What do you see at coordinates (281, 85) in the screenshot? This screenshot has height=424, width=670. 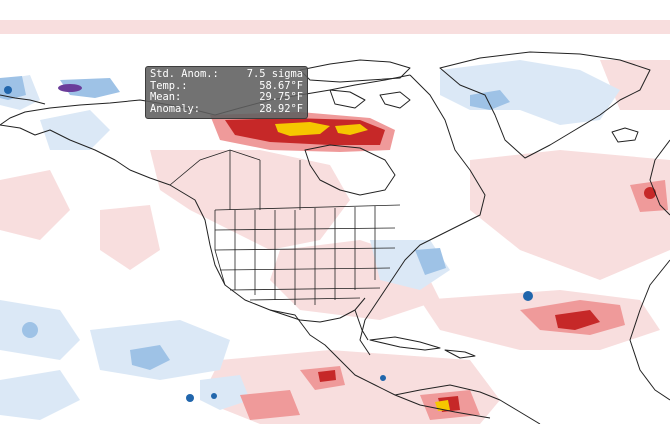 I see `tooltip-value: 58.67°F` at bounding box center [281, 85].